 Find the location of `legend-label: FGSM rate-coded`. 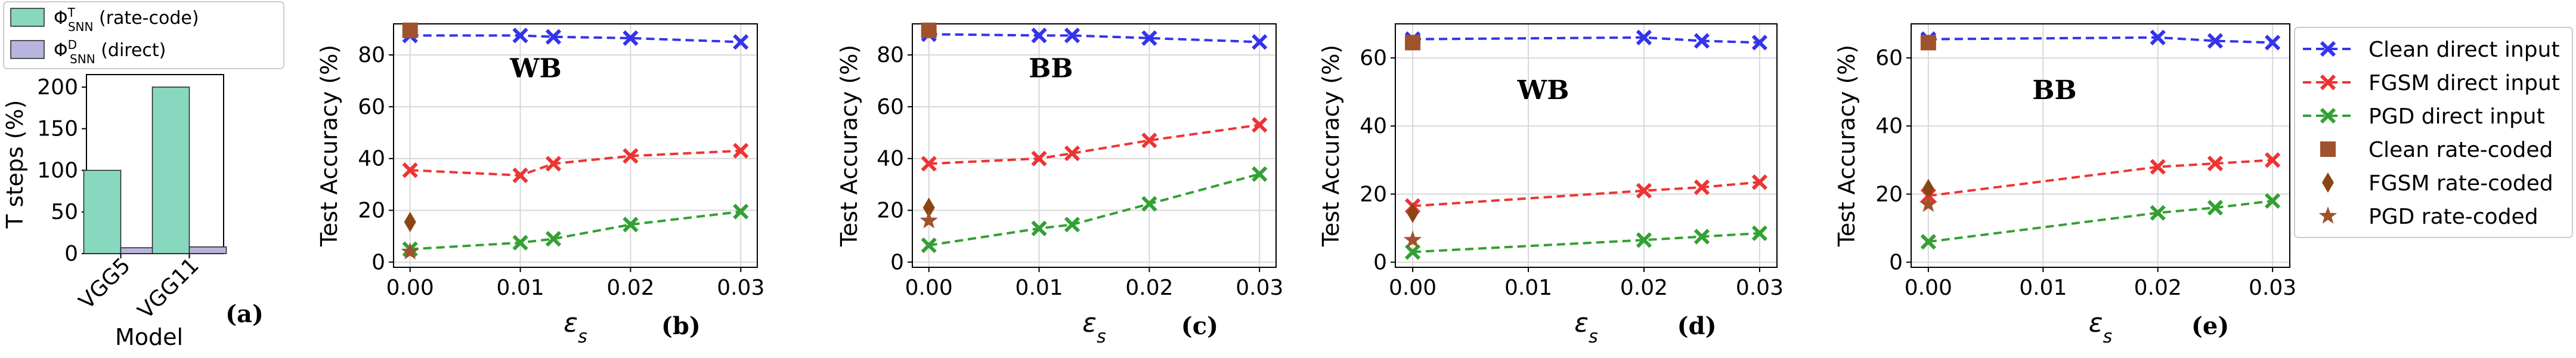

legend-label: FGSM rate-coded is located at coordinates (2460, 183).